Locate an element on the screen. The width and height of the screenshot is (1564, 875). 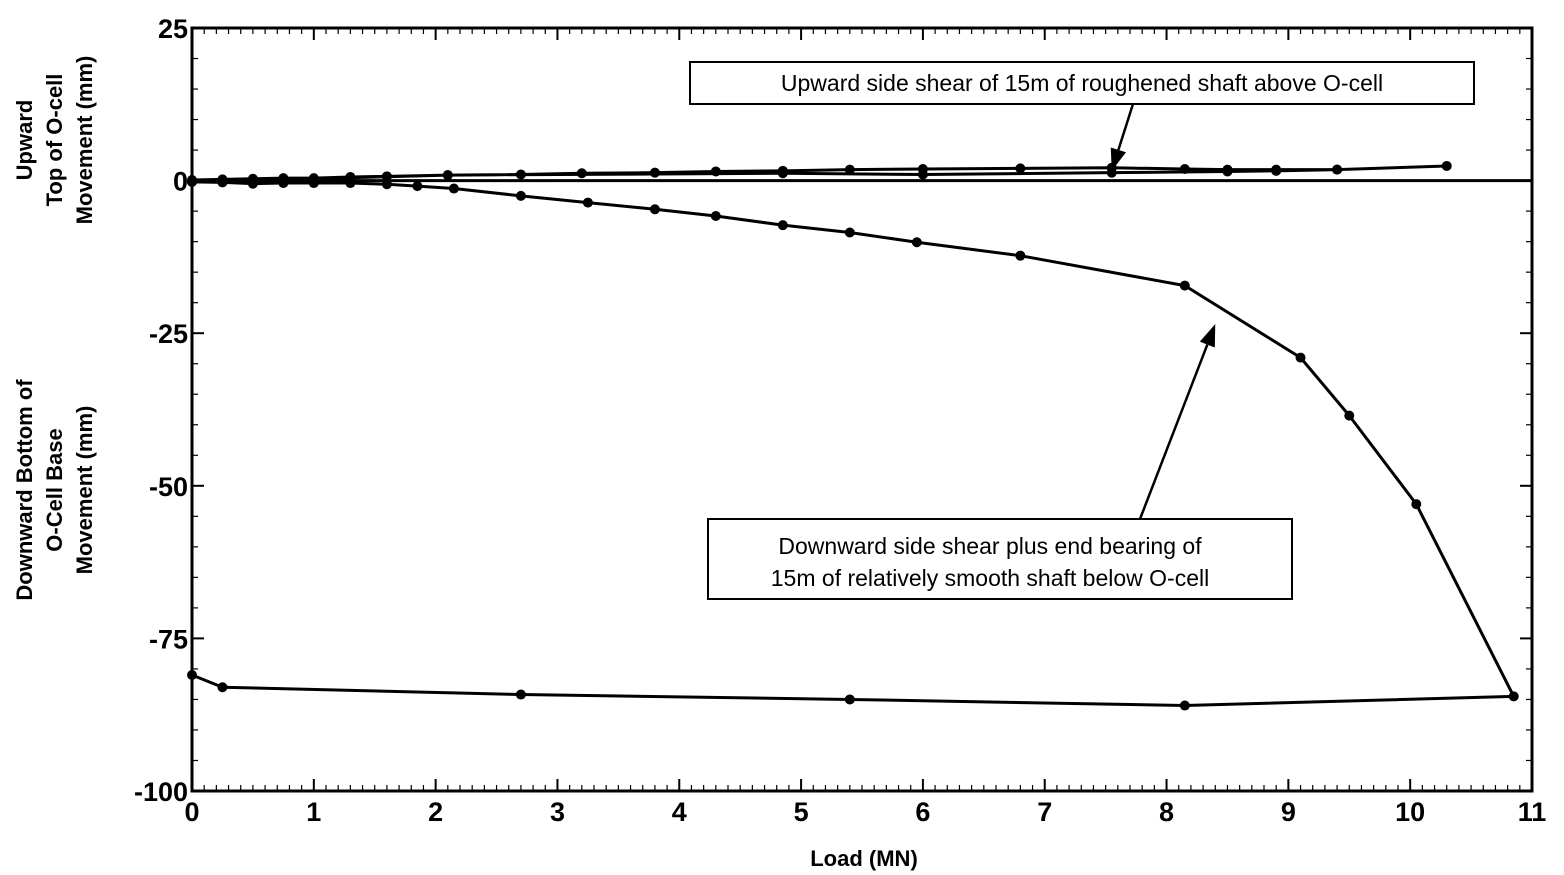
annotation-lower-box is located at coordinates (1000, 559).